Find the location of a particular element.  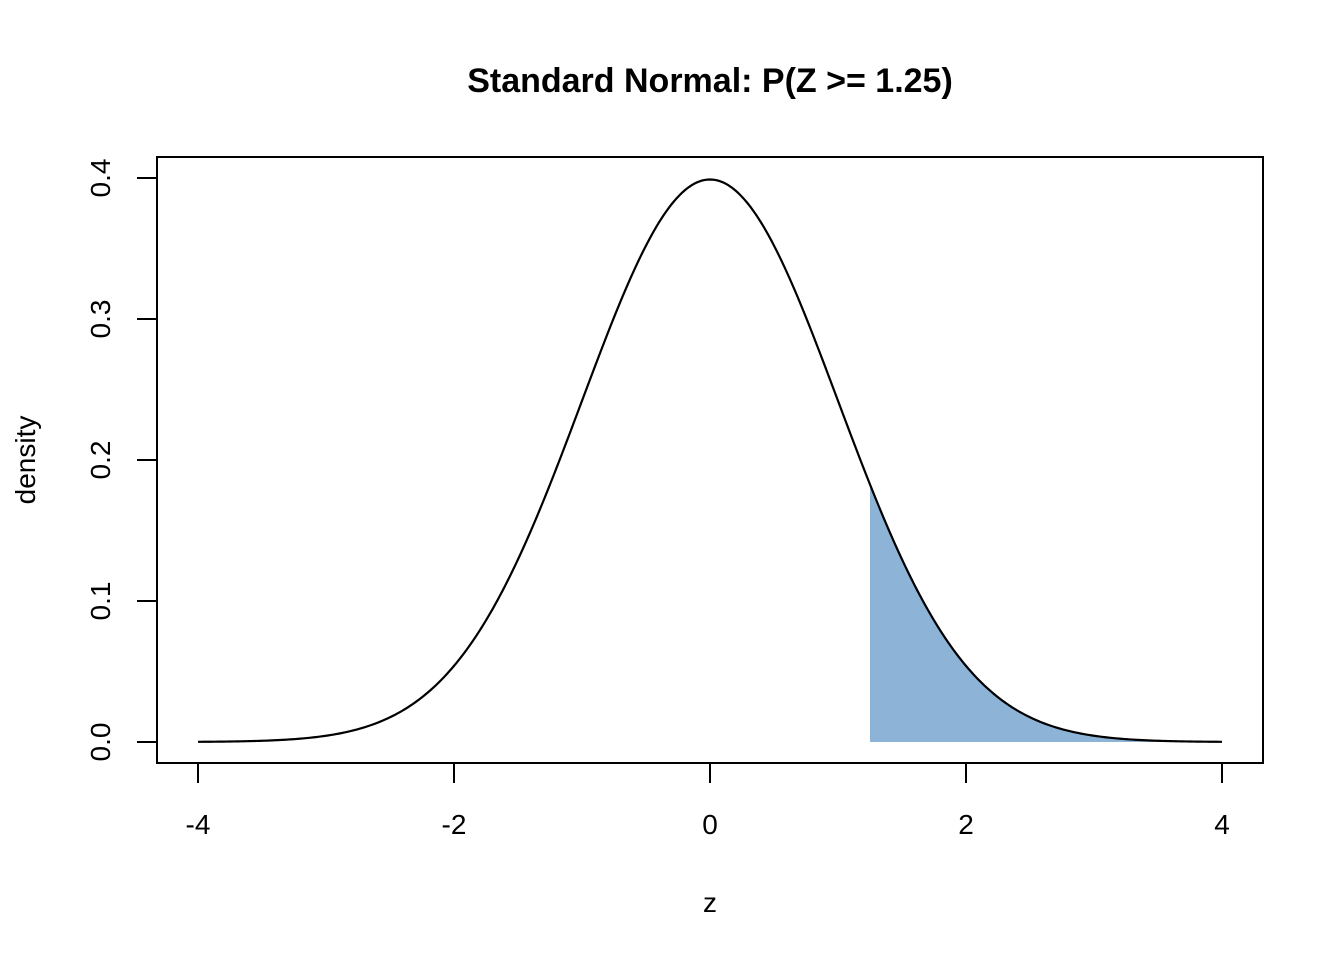

x-tick-label: 4 is located at coordinates (1222, 824).